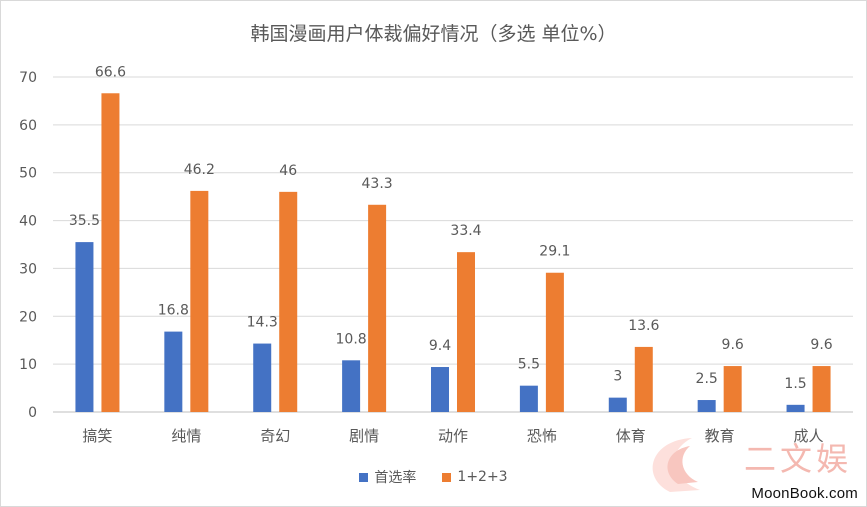 The image size is (867, 507). What do you see at coordinates (28, 174) in the screenshot?
I see `y-tick-label: 50` at bounding box center [28, 174].